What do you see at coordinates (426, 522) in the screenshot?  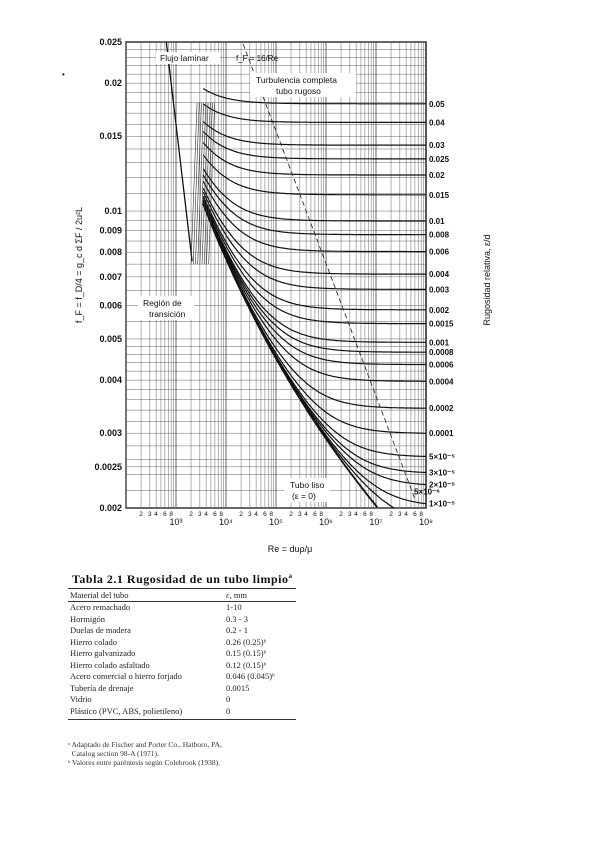 I see `x-decade-label: 10⁸` at bounding box center [426, 522].